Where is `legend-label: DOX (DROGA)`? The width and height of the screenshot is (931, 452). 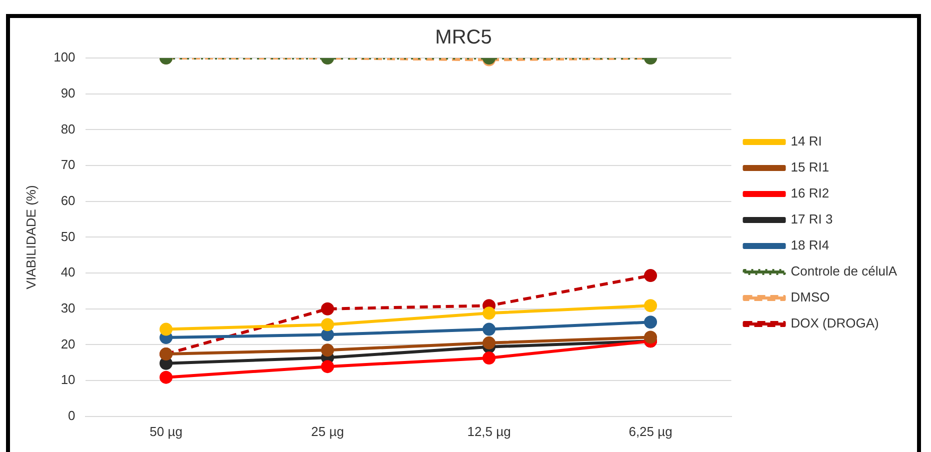
legend-label: DOX (DROGA) is located at coordinates (834, 323).